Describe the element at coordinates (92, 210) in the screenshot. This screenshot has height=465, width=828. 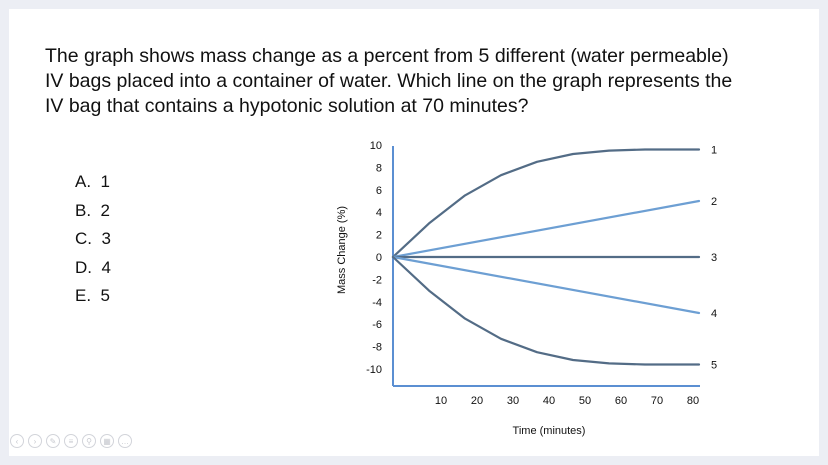
I see `option-b: B. 2` at that location.